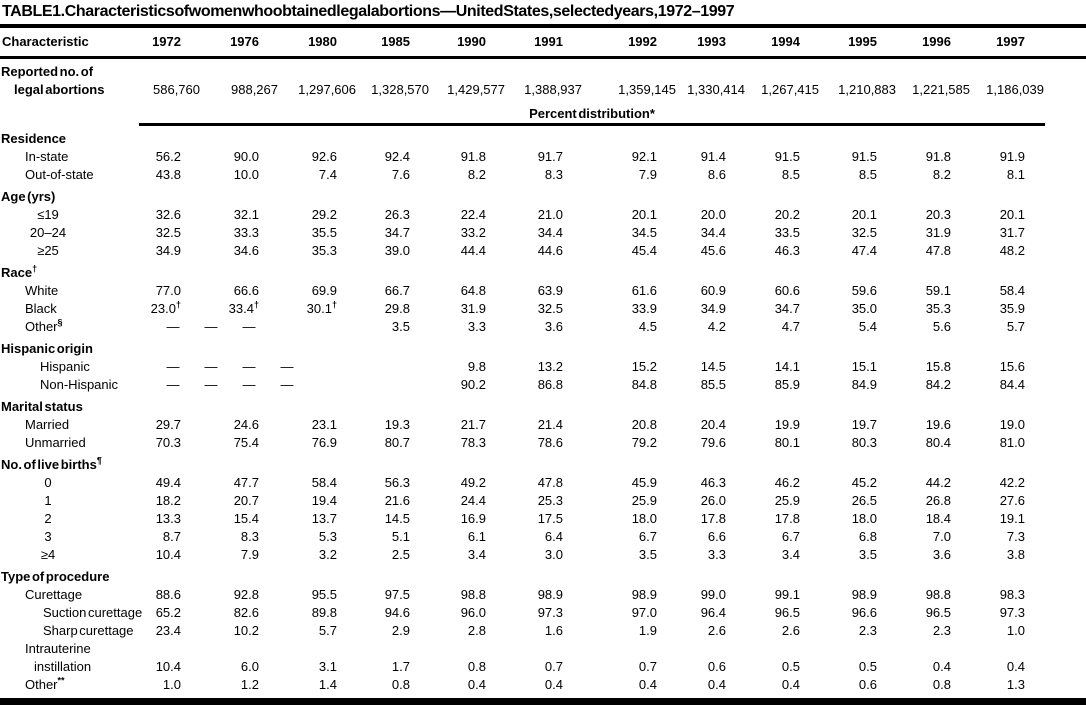 This screenshot has height=708, width=1086. I want to click on value-cell: 92.4, so click(397, 156).